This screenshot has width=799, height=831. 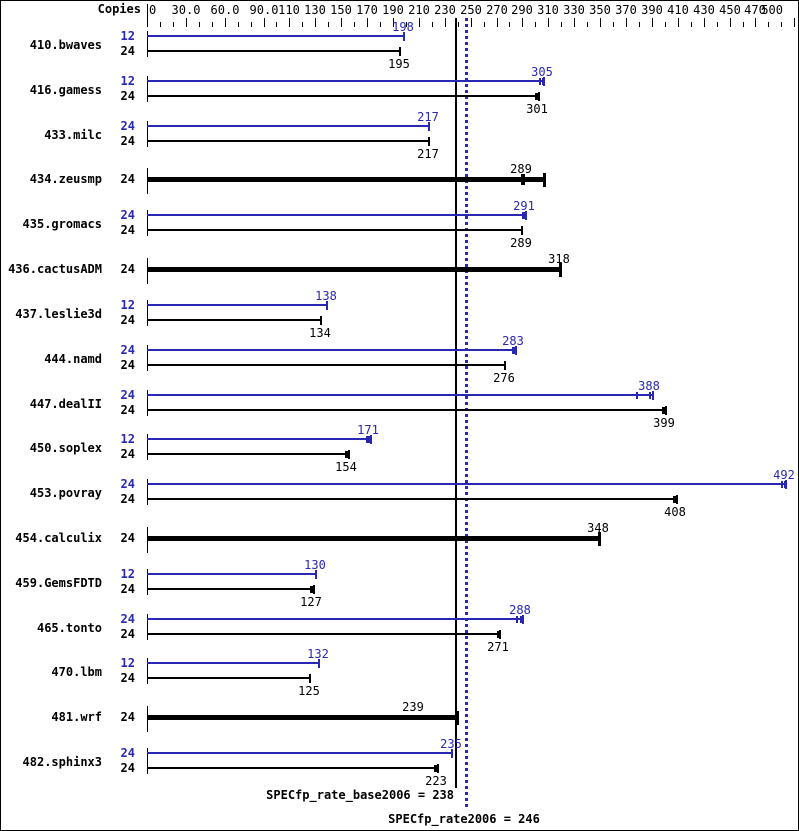 What do you see at coordinates (521, 243) in the screenshot?
I see `bar-value-label: 289` at bounding box center [521, 243].